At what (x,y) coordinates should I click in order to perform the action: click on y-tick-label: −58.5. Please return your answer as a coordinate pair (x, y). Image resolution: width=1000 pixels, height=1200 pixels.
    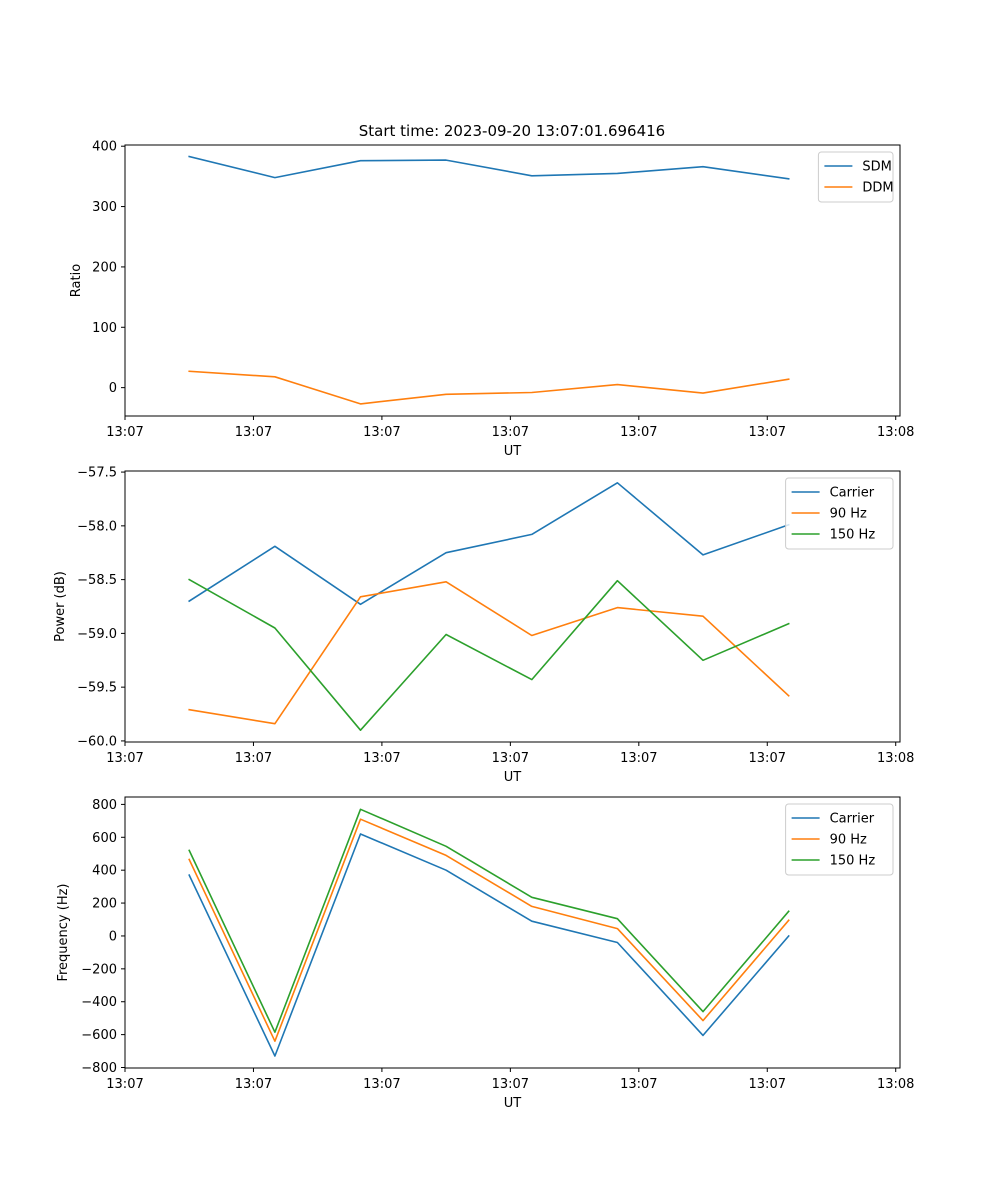
    Looking at the image, I should click on (97, 580).